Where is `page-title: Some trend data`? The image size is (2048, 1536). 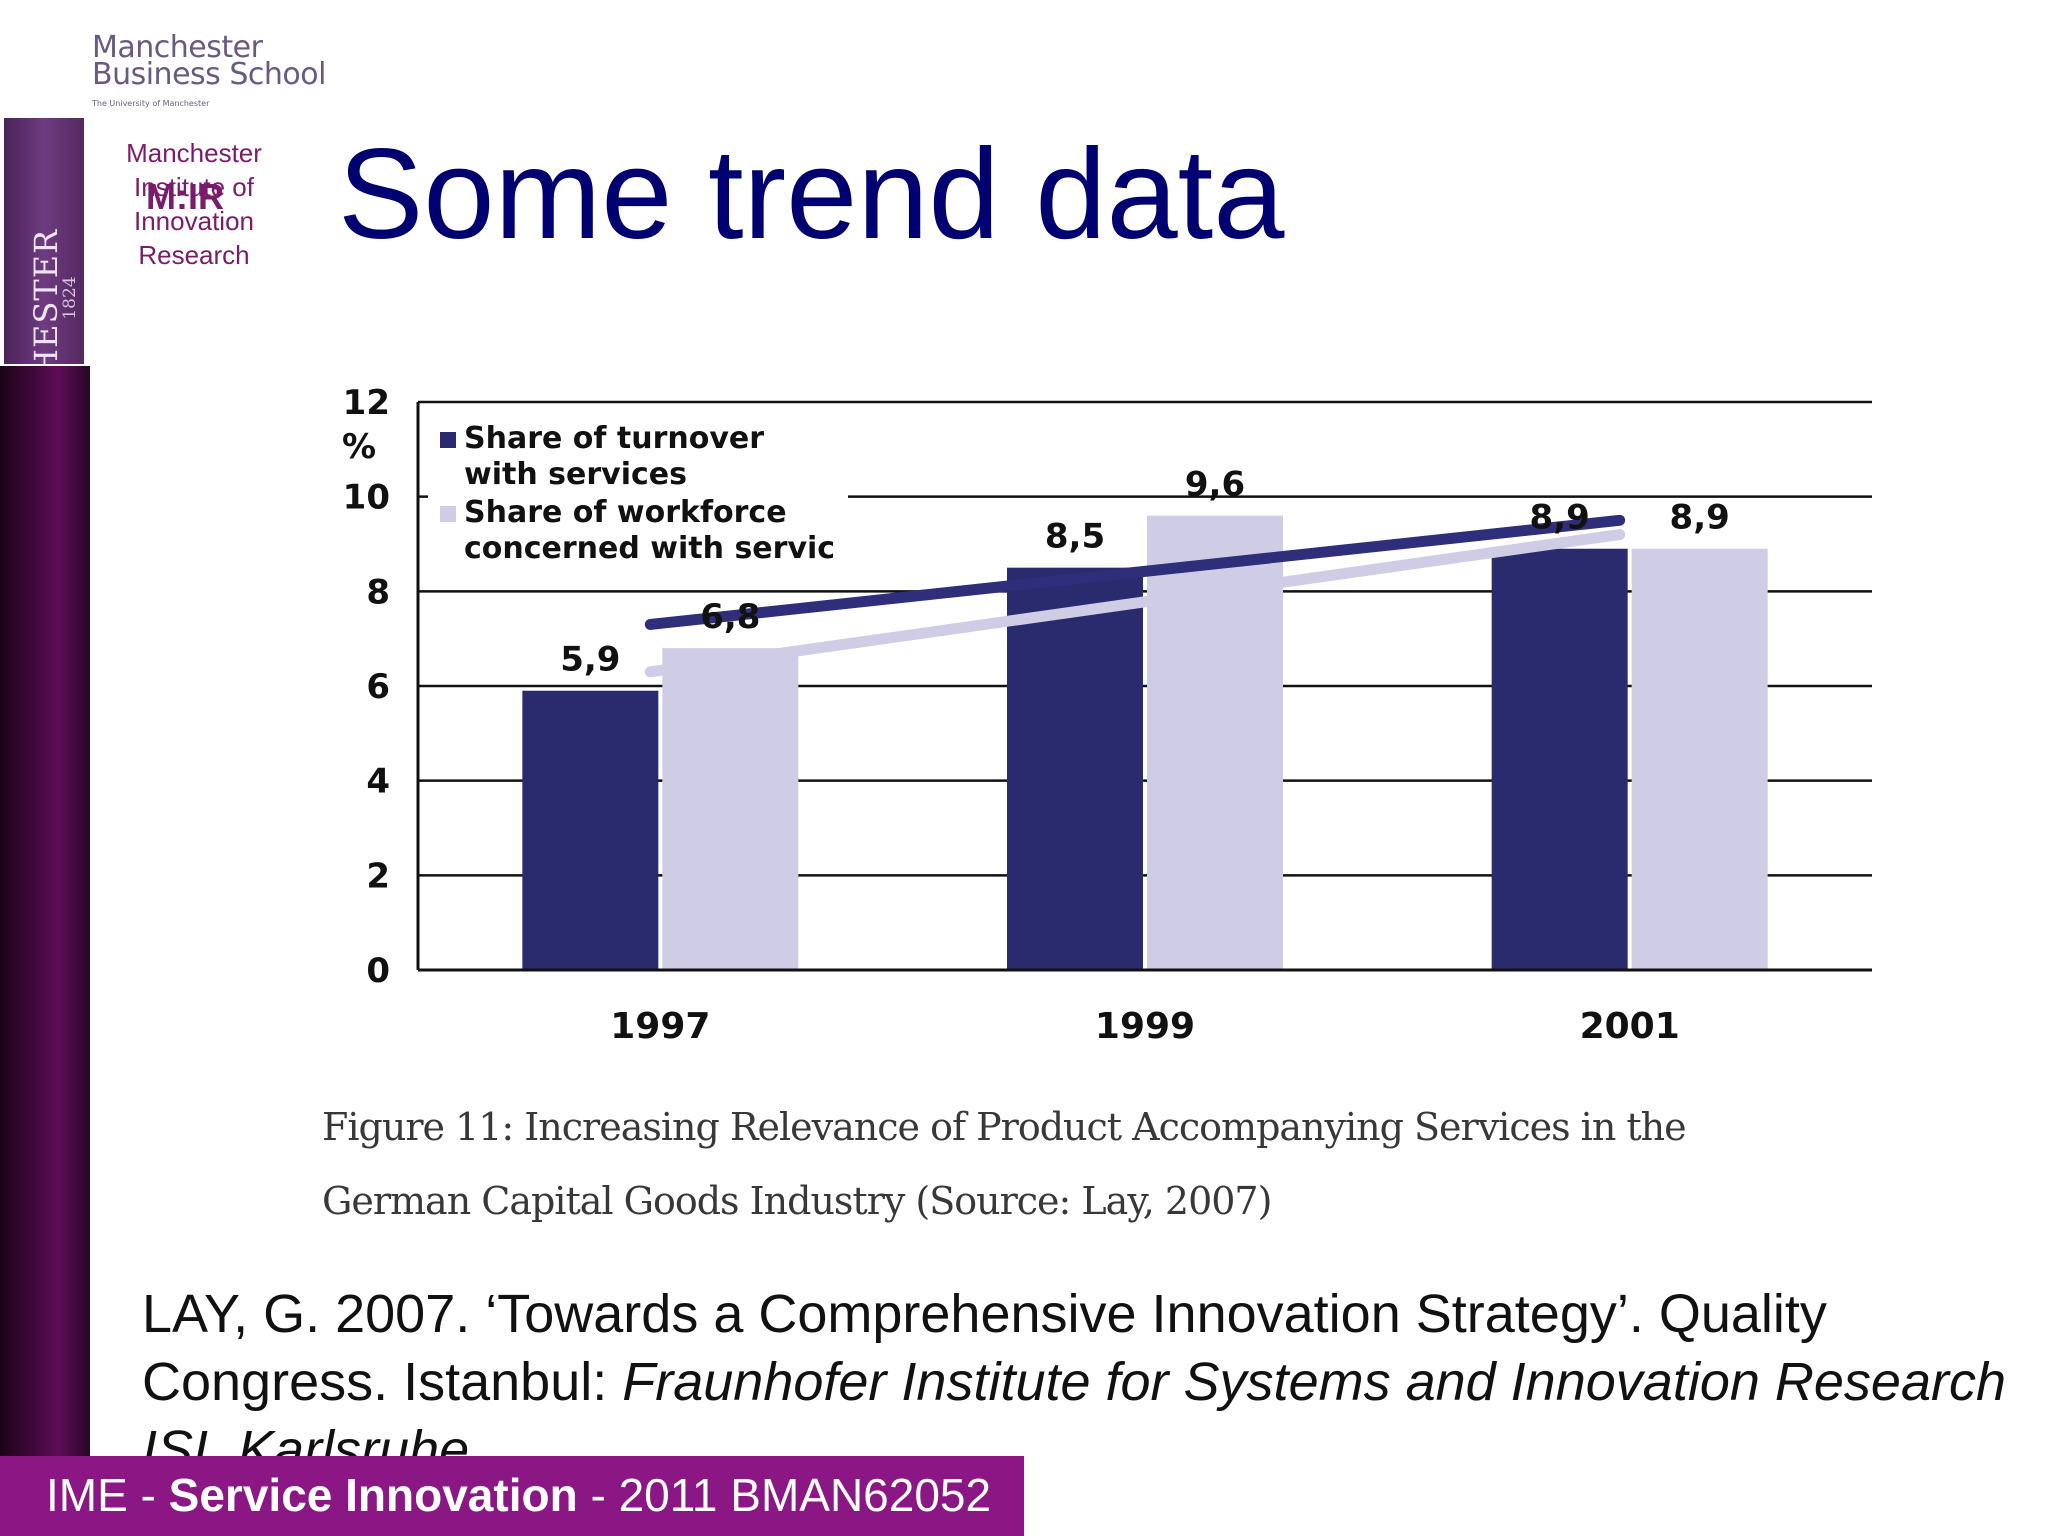
page-title: Some trend data is located at coordinates (811, 194).